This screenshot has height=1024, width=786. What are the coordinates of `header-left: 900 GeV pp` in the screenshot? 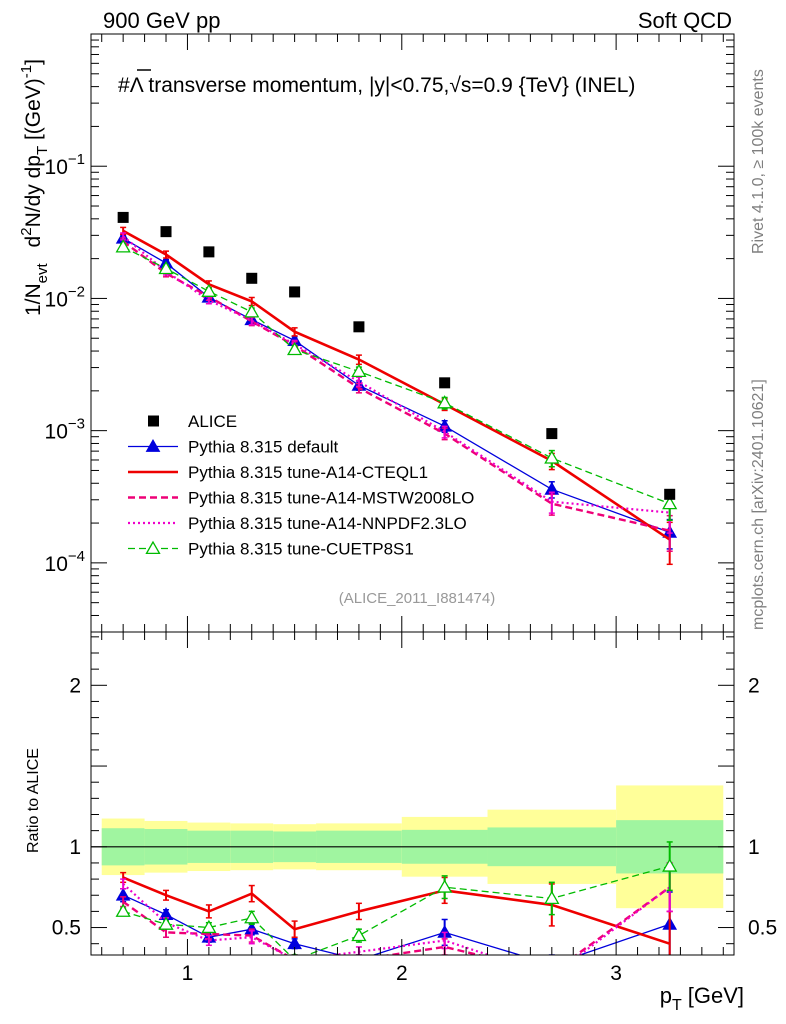 It's located at (161, 20).